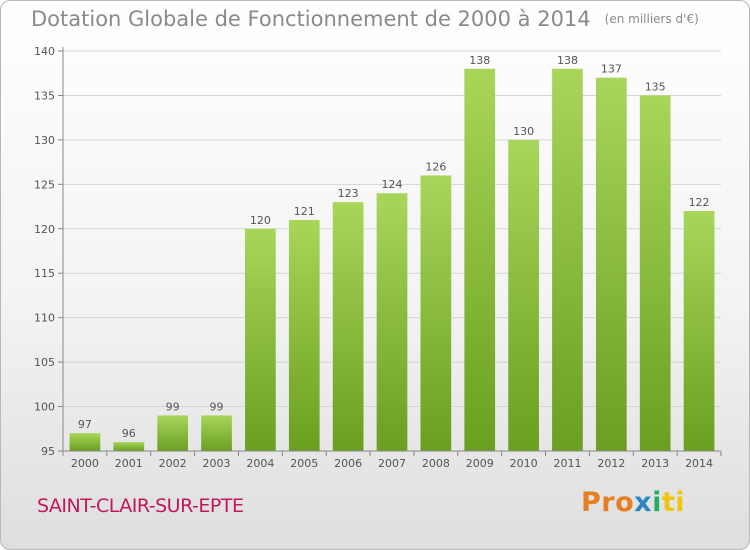  I want to click on data-label-2004: 120, so click(260, 220).